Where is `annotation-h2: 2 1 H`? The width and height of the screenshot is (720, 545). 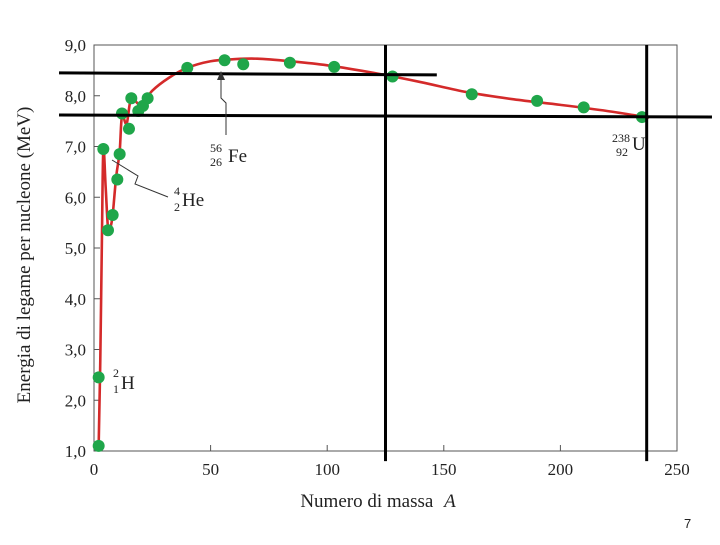 annotation-h2: 2 1 H is located at coordinates (124, 381).